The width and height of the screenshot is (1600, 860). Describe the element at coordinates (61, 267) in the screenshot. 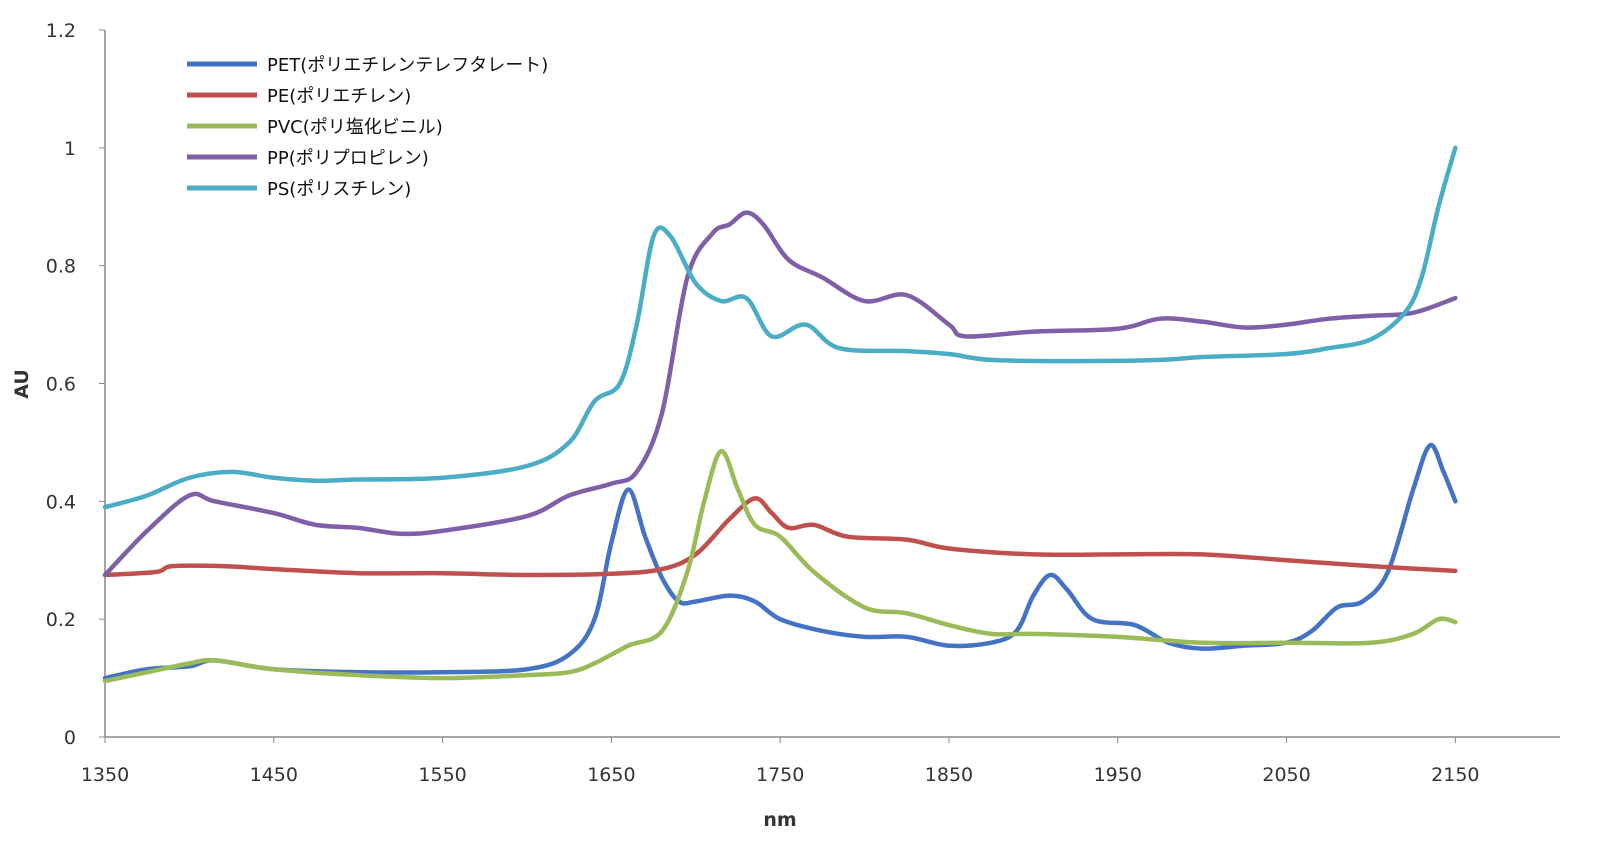

I see `y-tick-label: 0.8` at that location.